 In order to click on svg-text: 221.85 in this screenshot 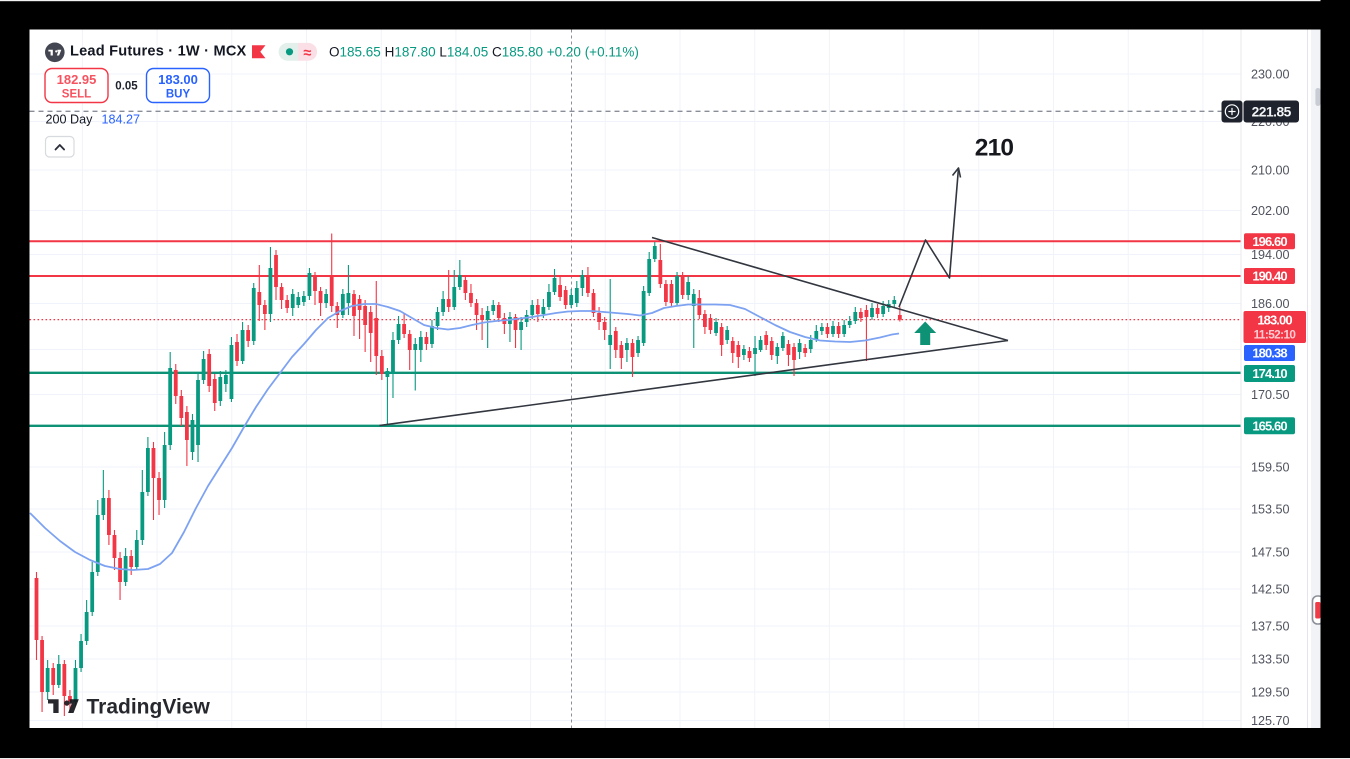, I will do `click(1272, 111)`.